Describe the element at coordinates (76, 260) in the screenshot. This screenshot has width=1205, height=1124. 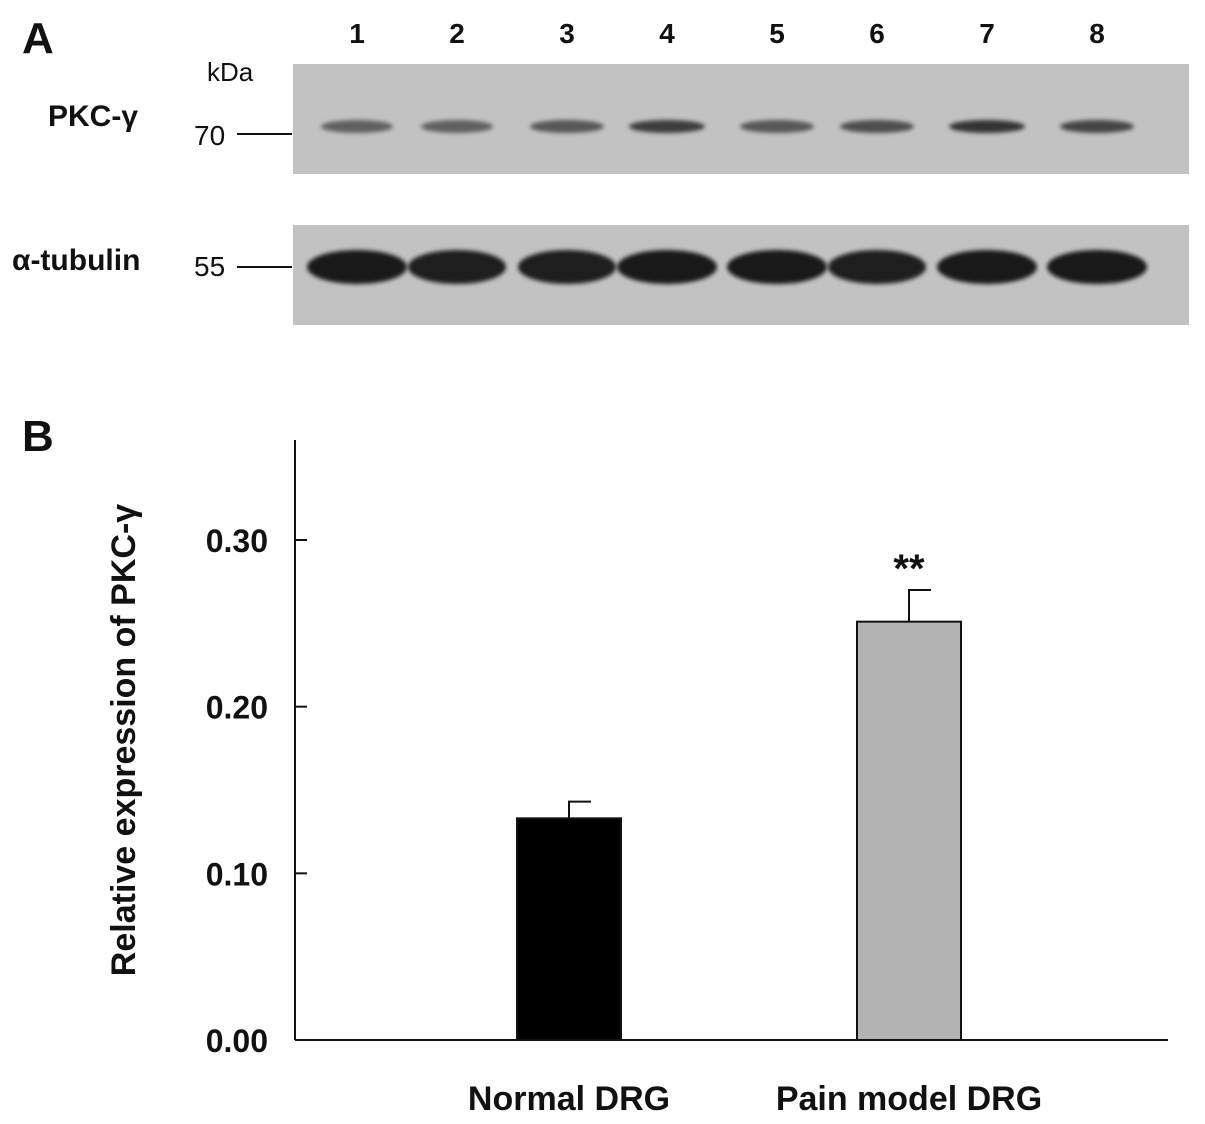
I see `blot-protein-label-tubulin: α-tubulin` at that location.